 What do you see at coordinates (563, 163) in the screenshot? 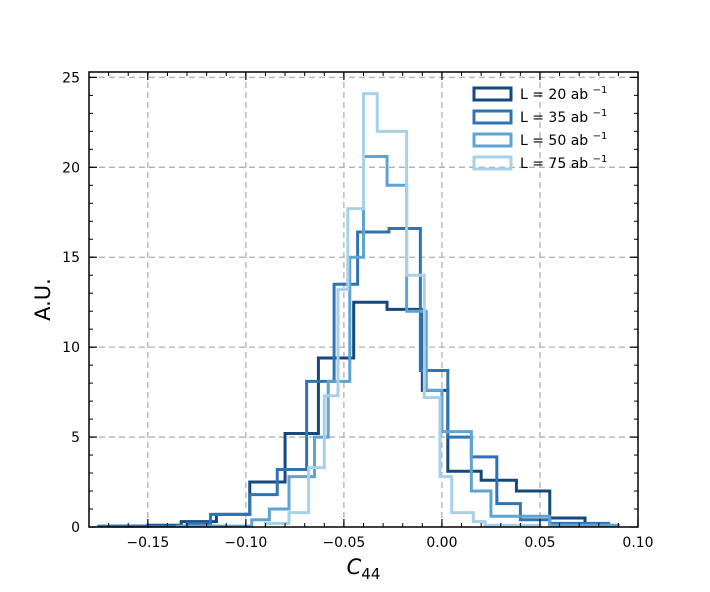
I see `legend-label-4: L = 75 ab −1` at bounding box center [563, 163].